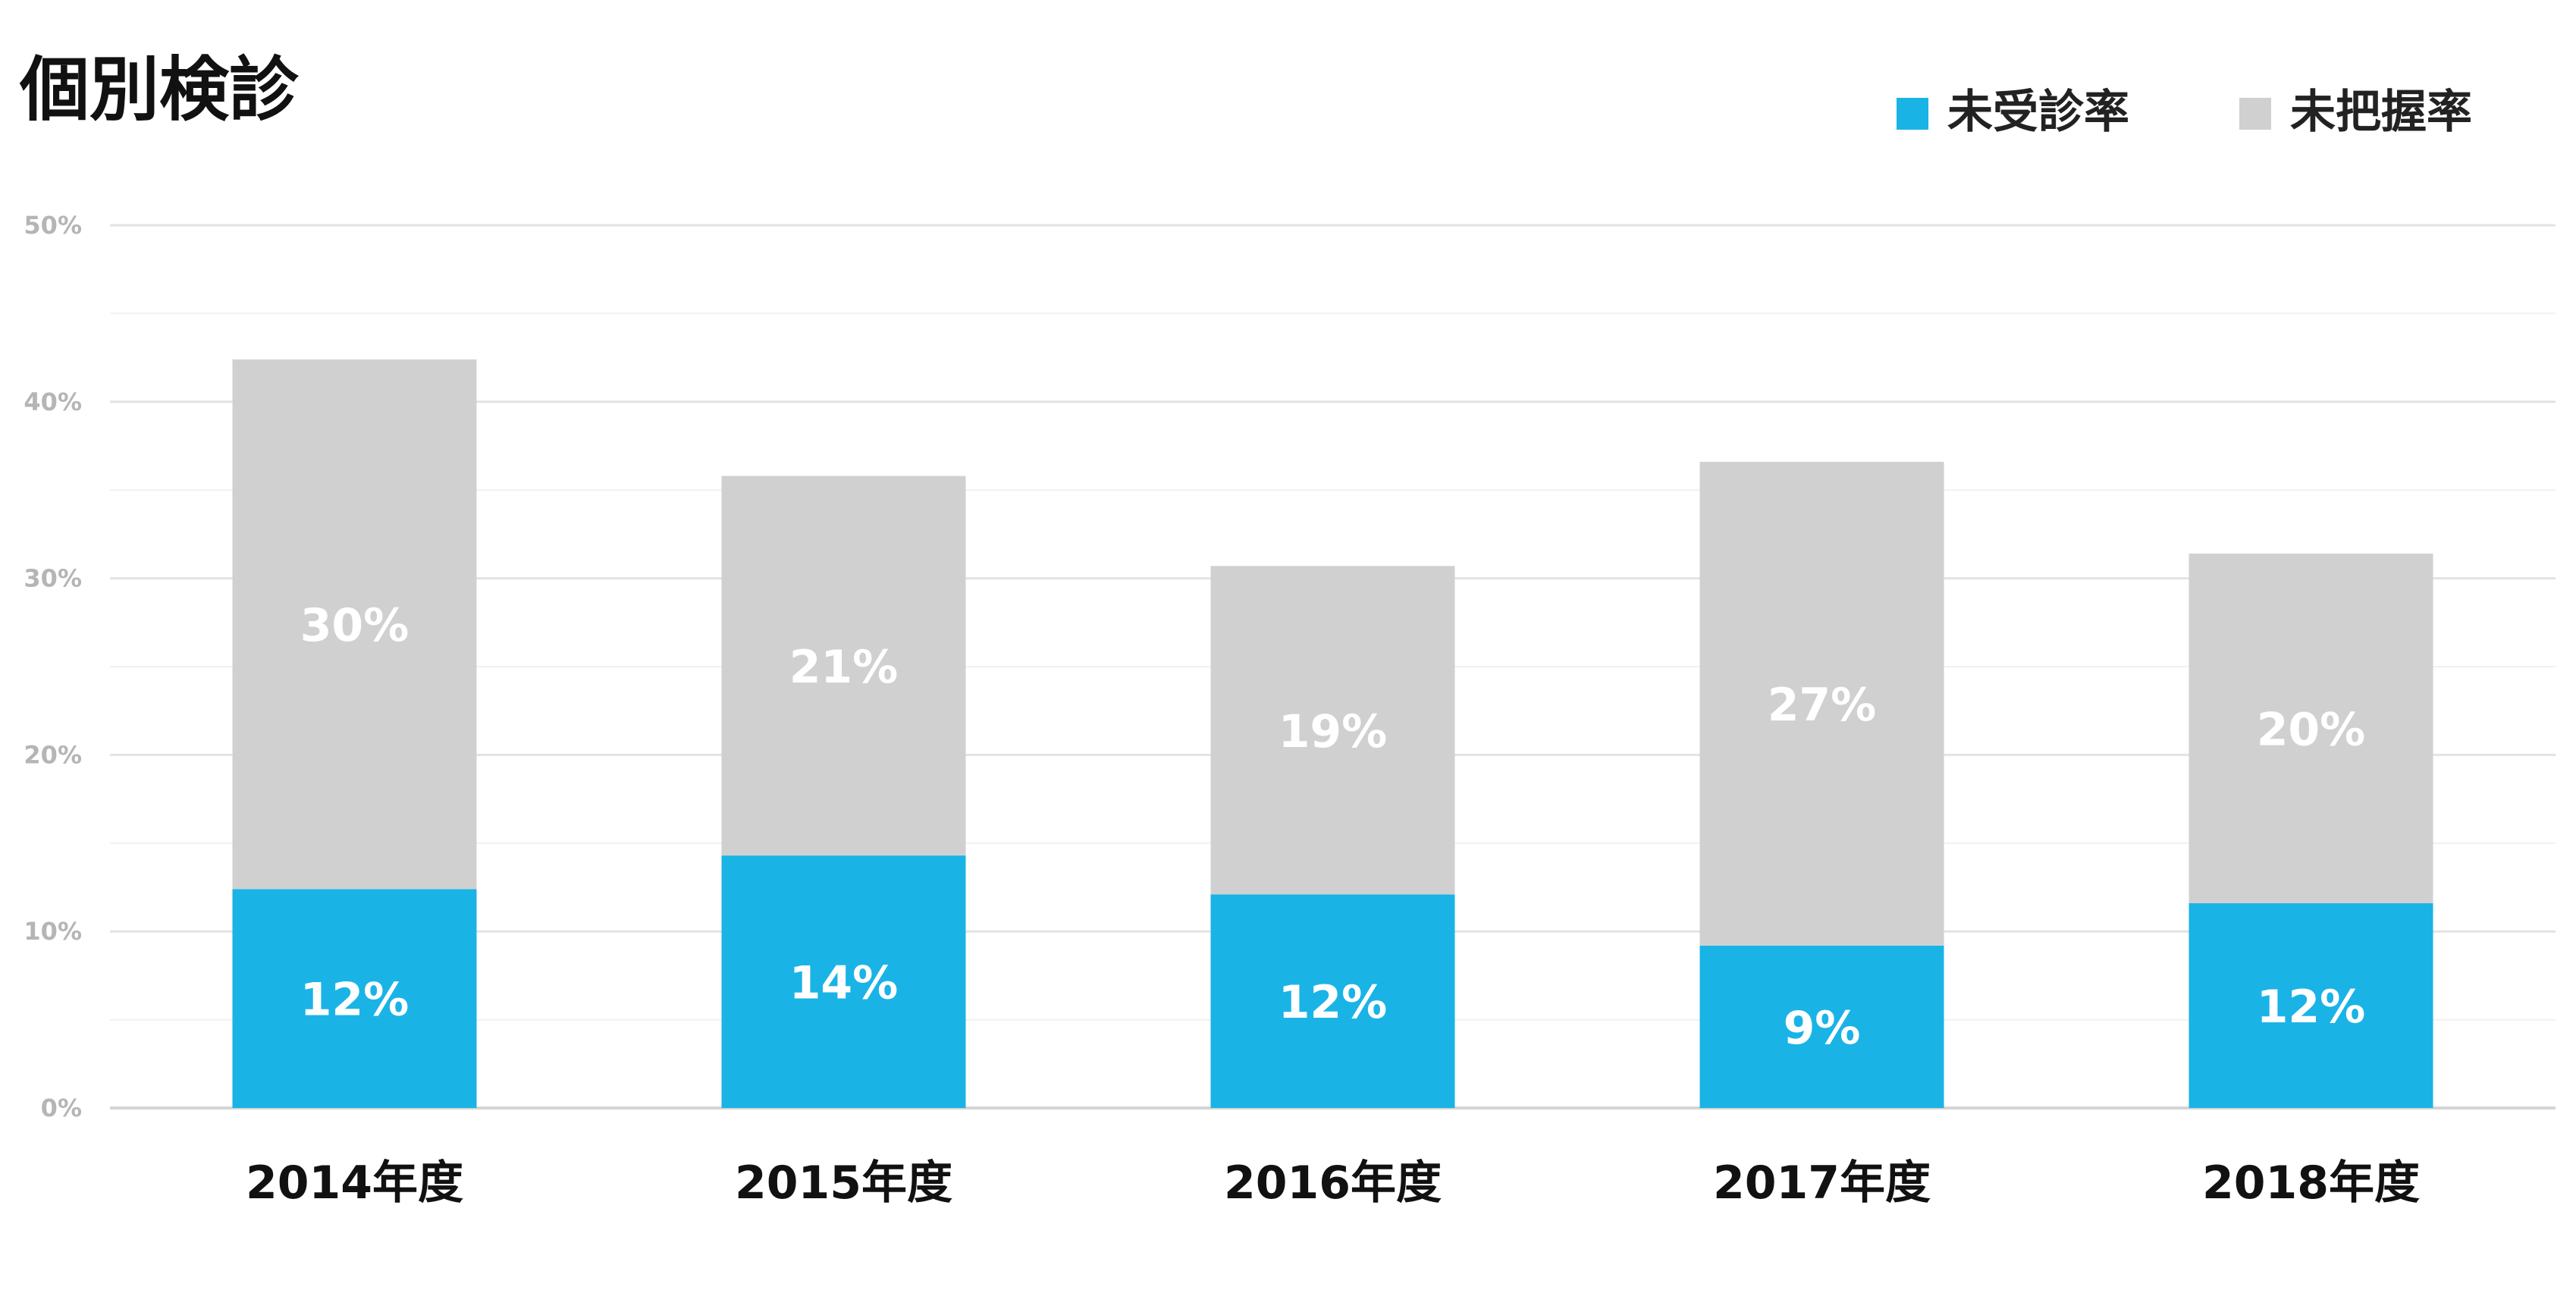 The width and height of the screenshot is (2576, 1312). I want to click on x-tick-label: 2018年度, so click(2311, 1183).